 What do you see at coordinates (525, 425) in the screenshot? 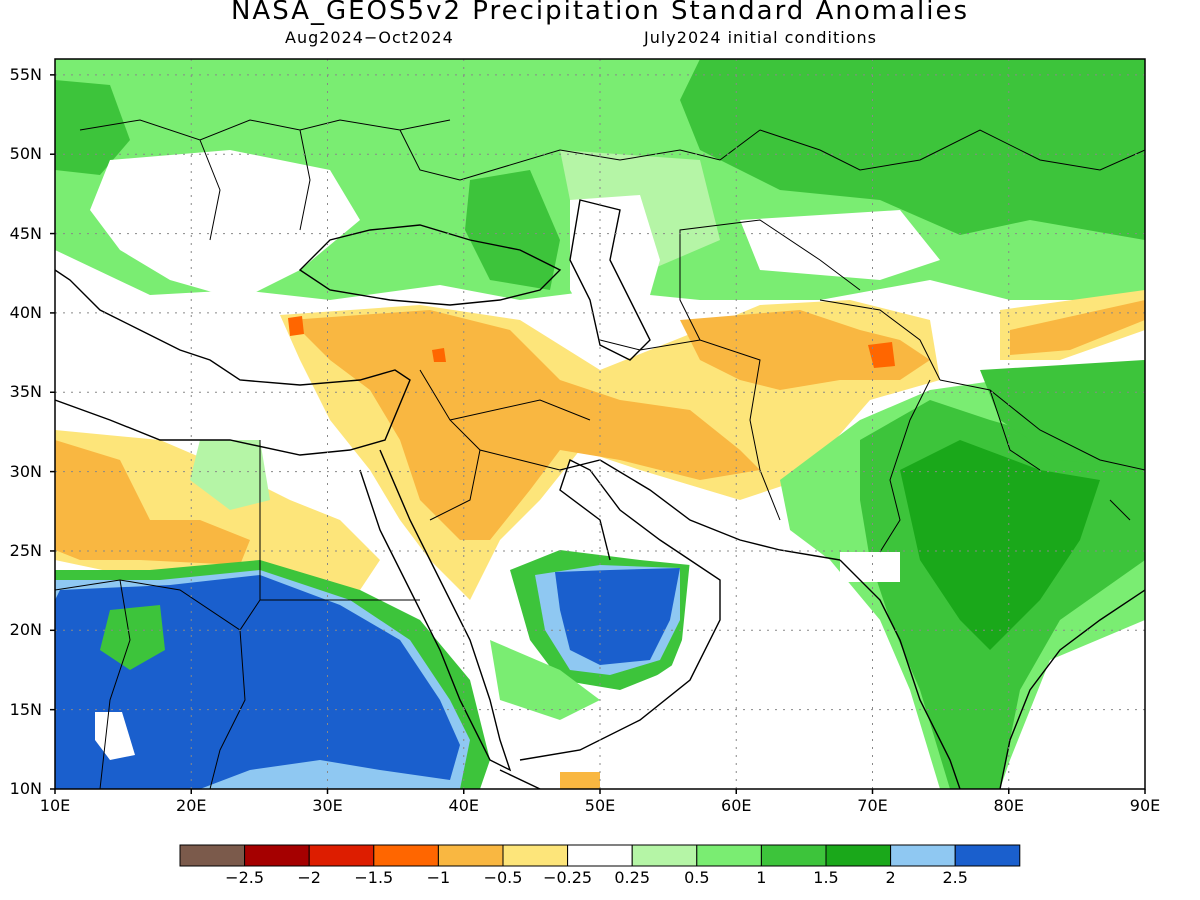
I see `anomaly-region-middle-east-orange` at bounding box center [525, 425].